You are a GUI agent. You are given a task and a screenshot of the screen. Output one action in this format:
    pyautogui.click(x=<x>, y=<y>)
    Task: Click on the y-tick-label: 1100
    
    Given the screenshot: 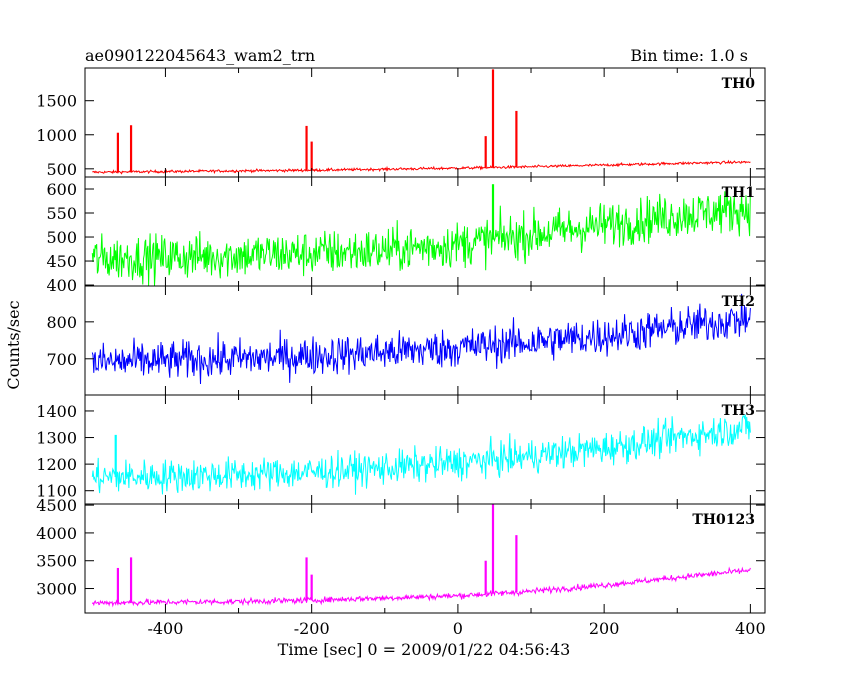 What is the action you would take?
    pyautogui.click(x=56, y=491)
    